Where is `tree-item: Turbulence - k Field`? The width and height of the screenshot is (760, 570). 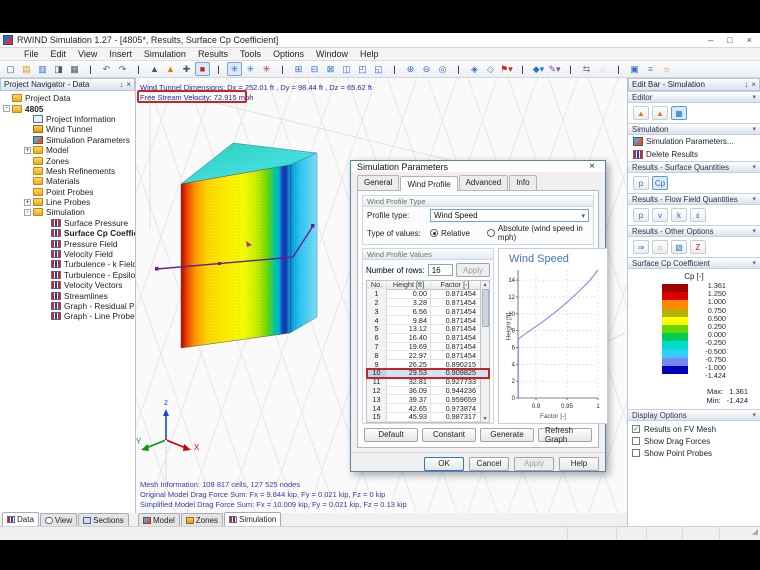
tree-item: Turbulence - k Field is located at coordinates (67, 264).